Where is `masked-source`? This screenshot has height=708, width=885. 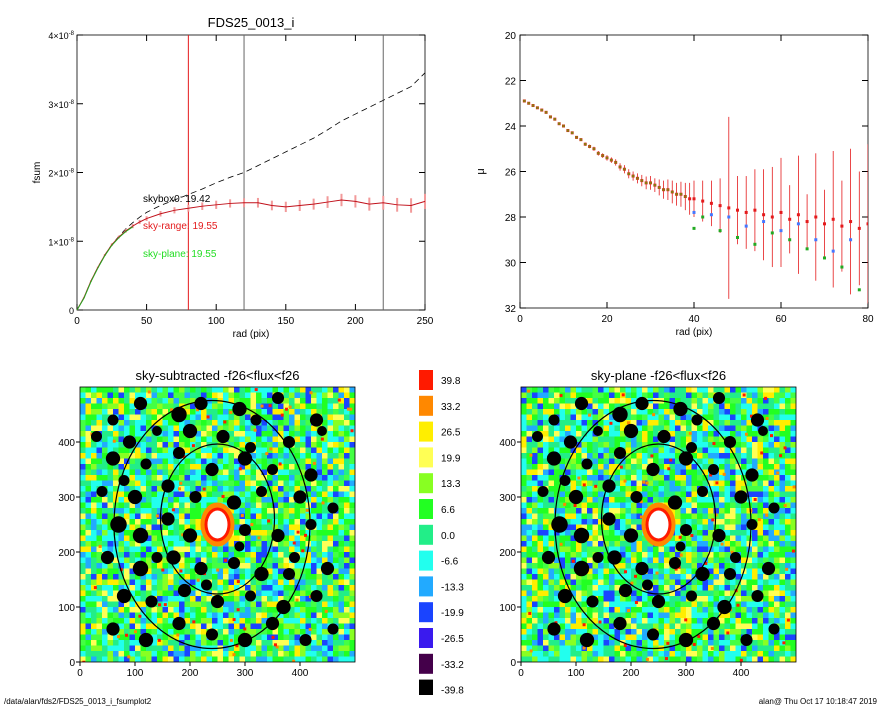 masked-source is located at coordinates (250, 447).